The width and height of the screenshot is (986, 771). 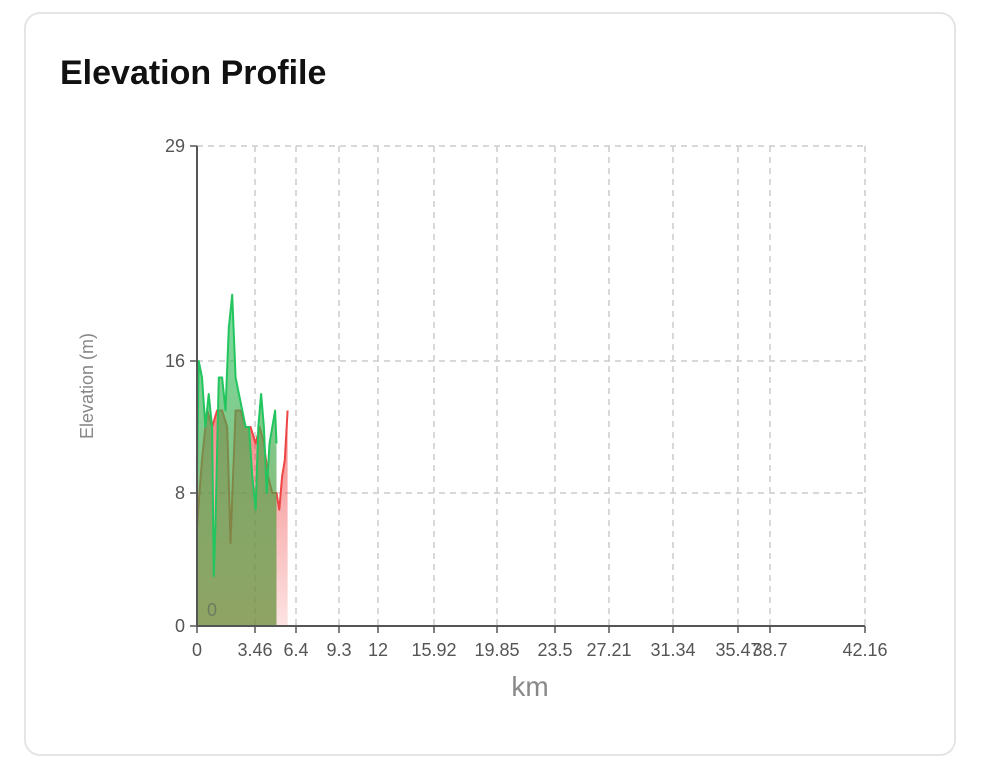 What do you see at coordinates (212, 610) in the screenshot?
I see `chart-annotation: 0` at bounding box center [212, 610].